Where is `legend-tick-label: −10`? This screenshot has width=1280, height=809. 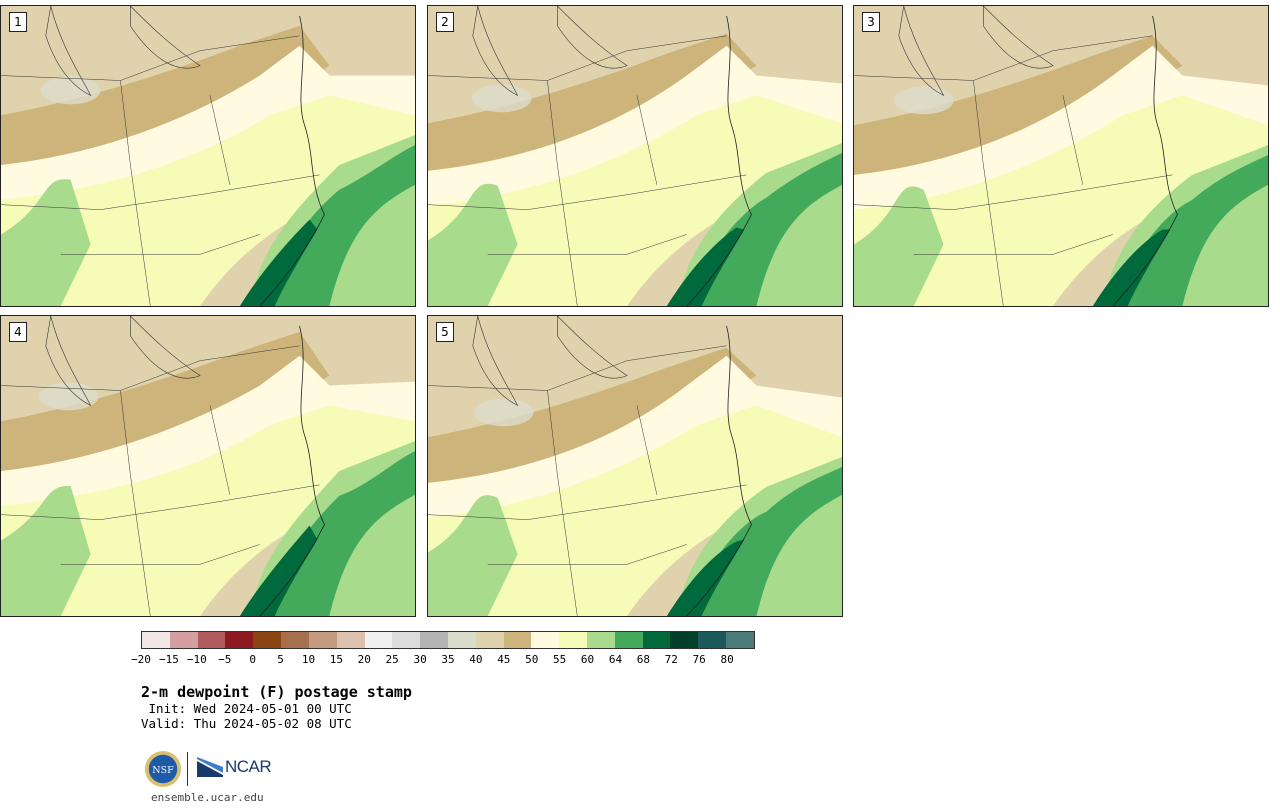
legend-tick-label: −10 is located at coordinates (196, 659).